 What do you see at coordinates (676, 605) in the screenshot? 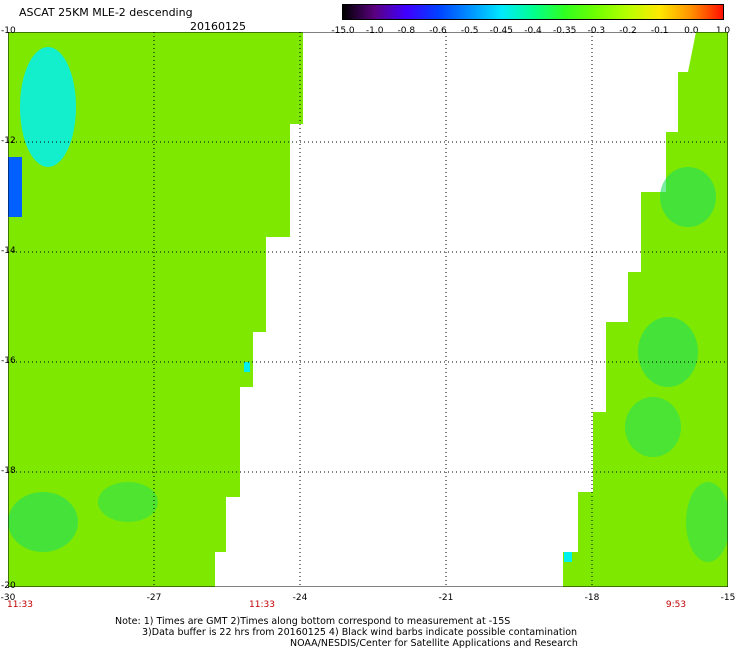
I see `time-label: 9:53` at bounding box center [676, 605].